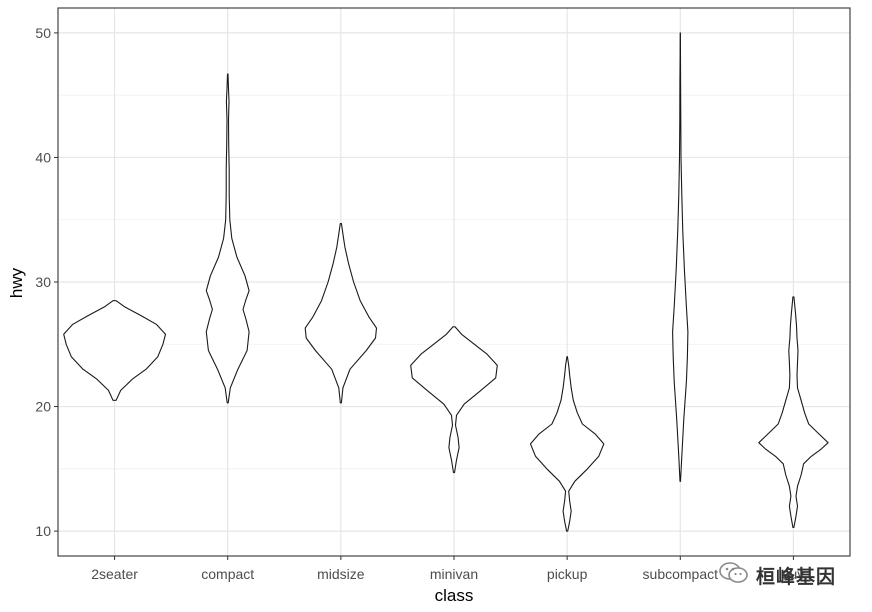 This screenshot has height=612, width=872. What do you see at coordinates (43, 407) in the screenshot?
I see `y-tick-label: 20` at bounding box center [43, 407].